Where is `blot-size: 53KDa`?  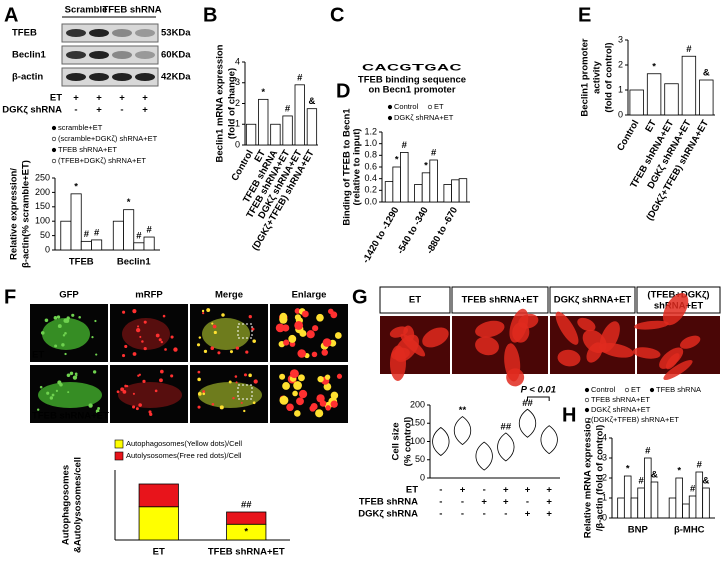
blot-size: 53KDa is located at coordinates (176, 33).